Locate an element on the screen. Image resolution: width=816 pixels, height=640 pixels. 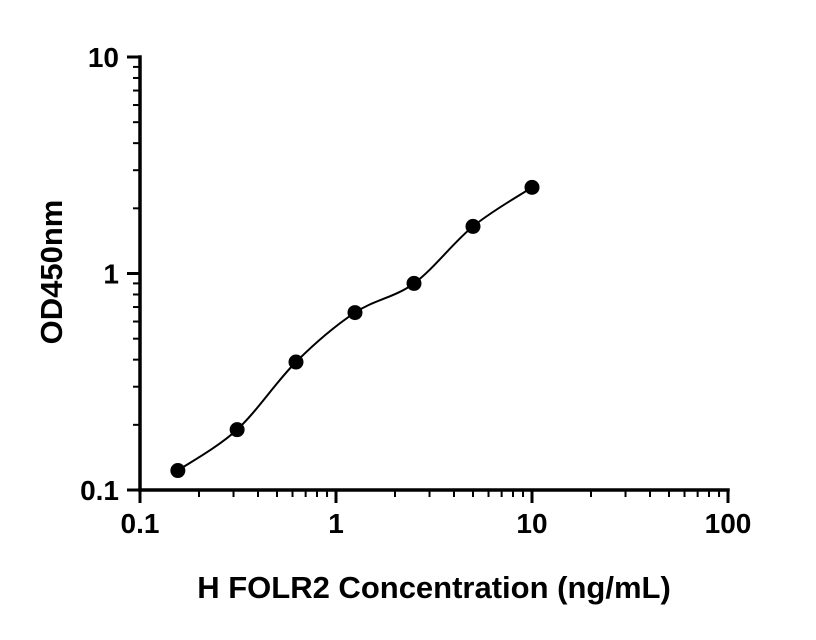
y-tick-label: 1 is located at coordinates (111, 274).